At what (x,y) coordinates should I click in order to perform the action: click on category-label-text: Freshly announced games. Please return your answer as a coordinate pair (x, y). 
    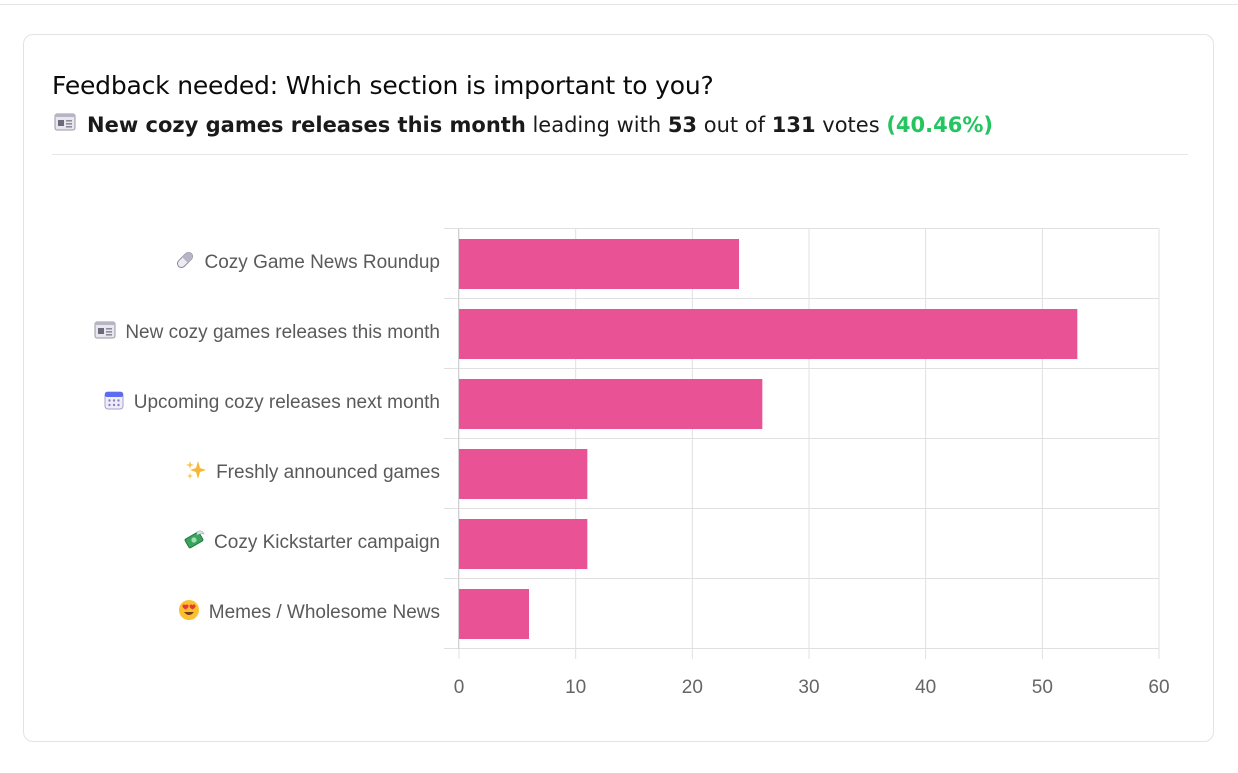
    Looking at the image, I should click on (328, 472).